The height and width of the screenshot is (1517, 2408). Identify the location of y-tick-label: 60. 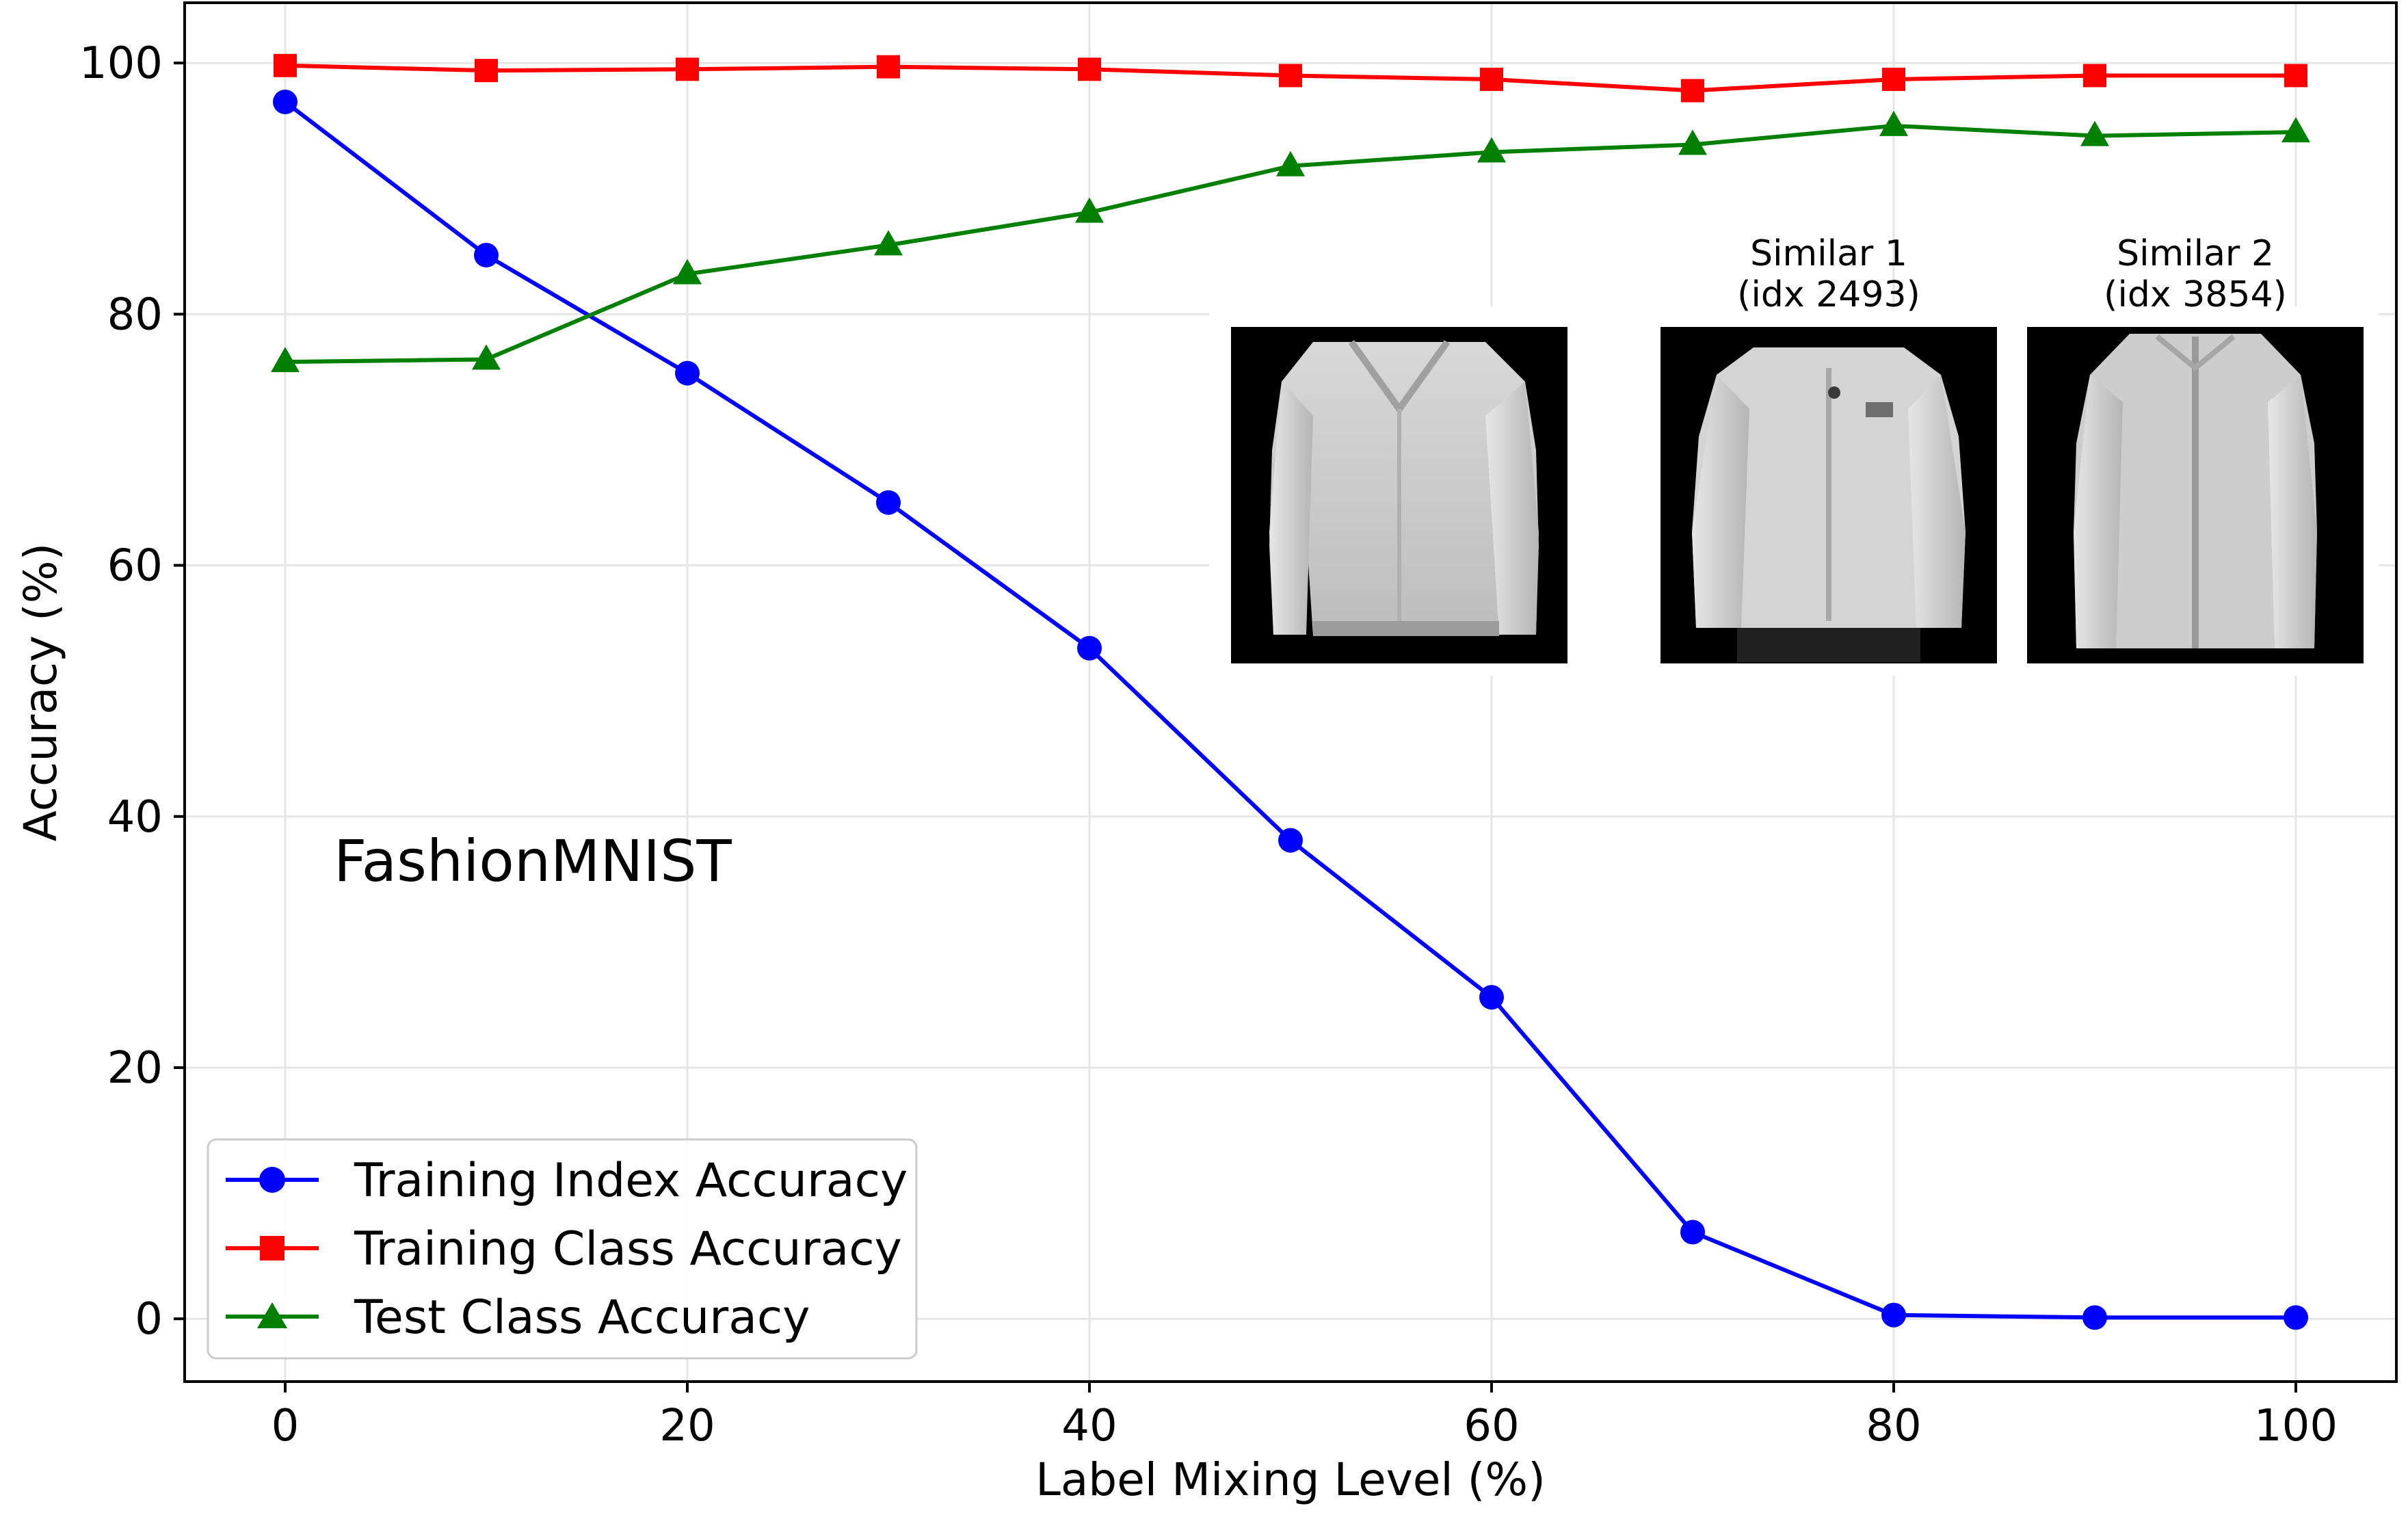
(135, 566).